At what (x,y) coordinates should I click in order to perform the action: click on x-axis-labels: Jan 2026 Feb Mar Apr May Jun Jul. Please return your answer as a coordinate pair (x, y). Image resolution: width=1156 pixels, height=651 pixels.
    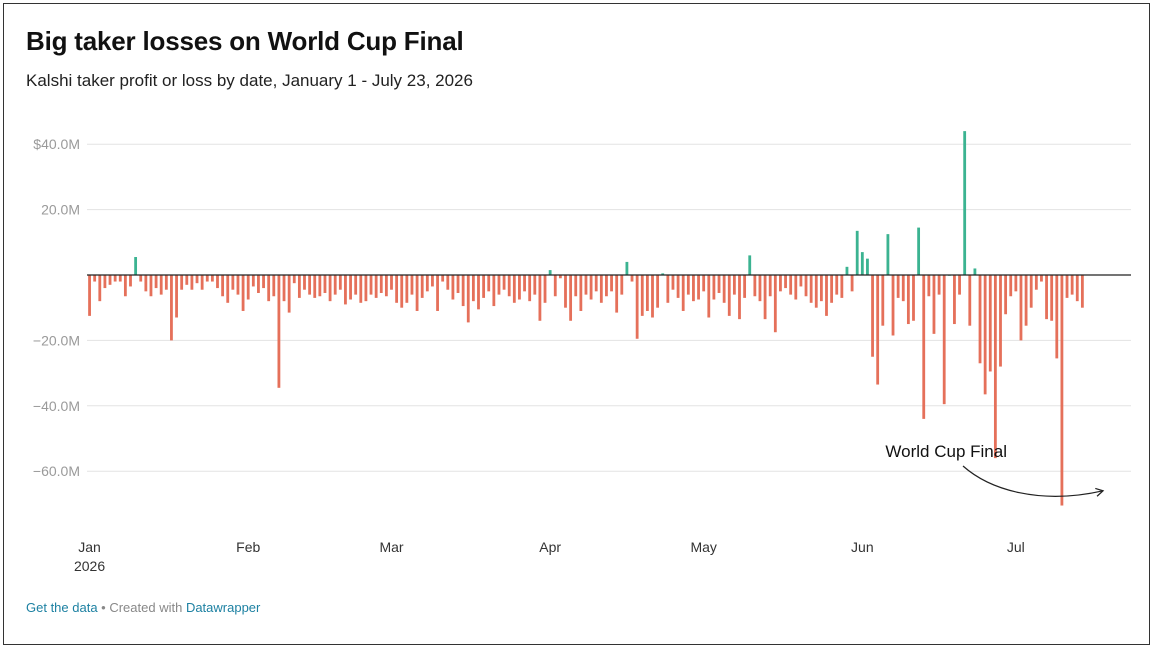
    Looking at the image, I should click on (549, 556).